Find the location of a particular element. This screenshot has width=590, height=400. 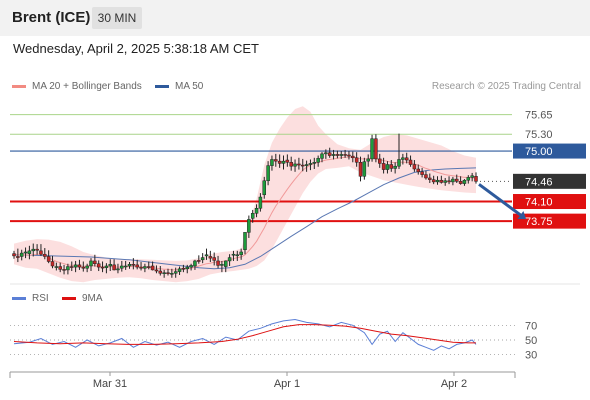

instrument-title: Brent (ICE) is located at coordinates (51, 17).